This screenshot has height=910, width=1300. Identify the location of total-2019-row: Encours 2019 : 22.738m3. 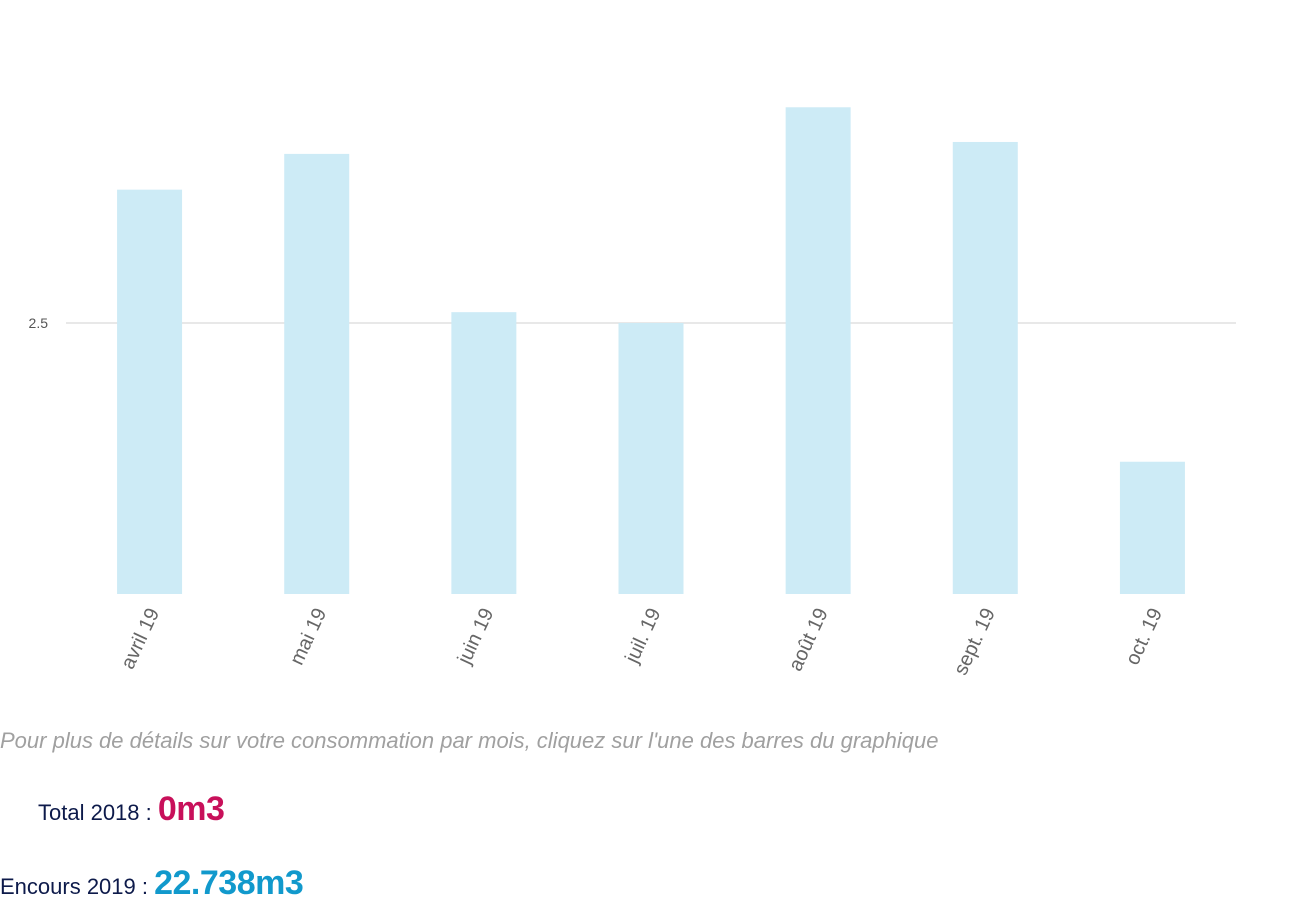
(152, 883).